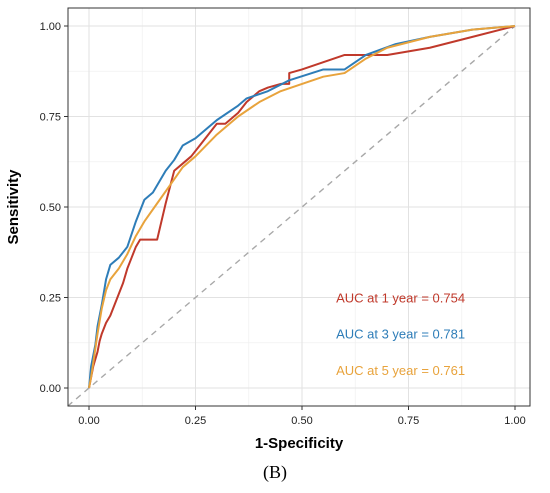  Describe the element at coordinates (88, 421) in the screenshot. I see `x-tick-label: 0.00` at that location.